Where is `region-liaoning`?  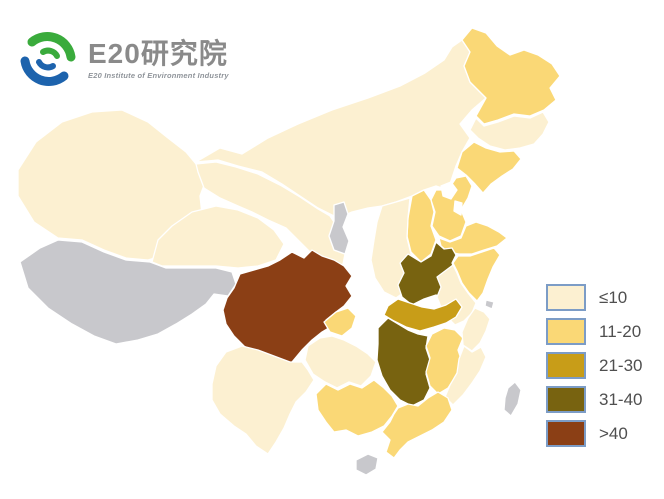 region-liaoning is located at coordinates (489, 167).